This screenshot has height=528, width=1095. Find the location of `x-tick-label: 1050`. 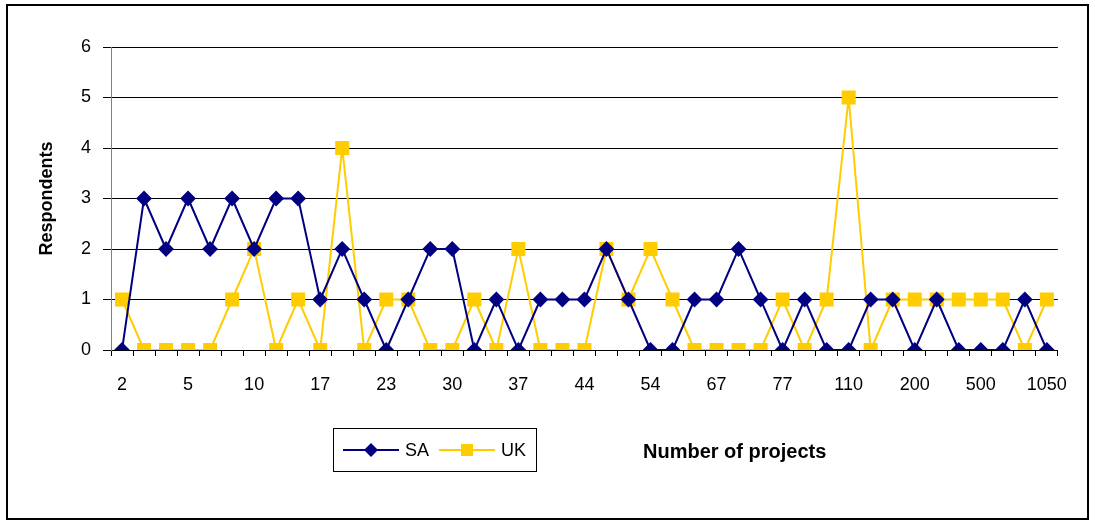

x-tick-label: 1050 is located at coordinates (1046, 383).